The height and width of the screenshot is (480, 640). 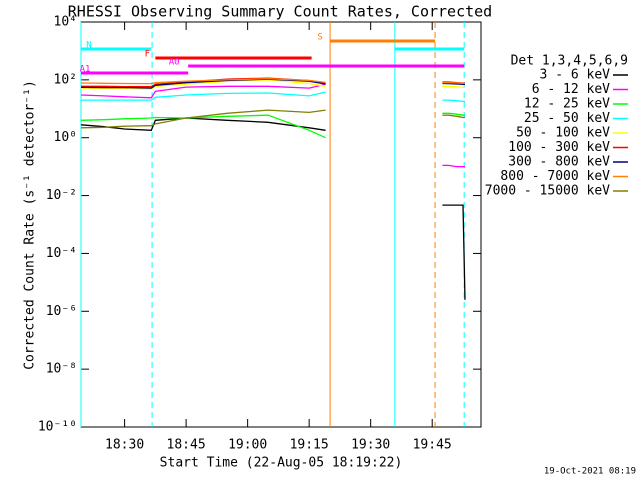 What do you see at coordinates (590, 472) in the screenshot?
I see `footer: 19-Oct-2021 08:19` at bounding box center [590, 472].